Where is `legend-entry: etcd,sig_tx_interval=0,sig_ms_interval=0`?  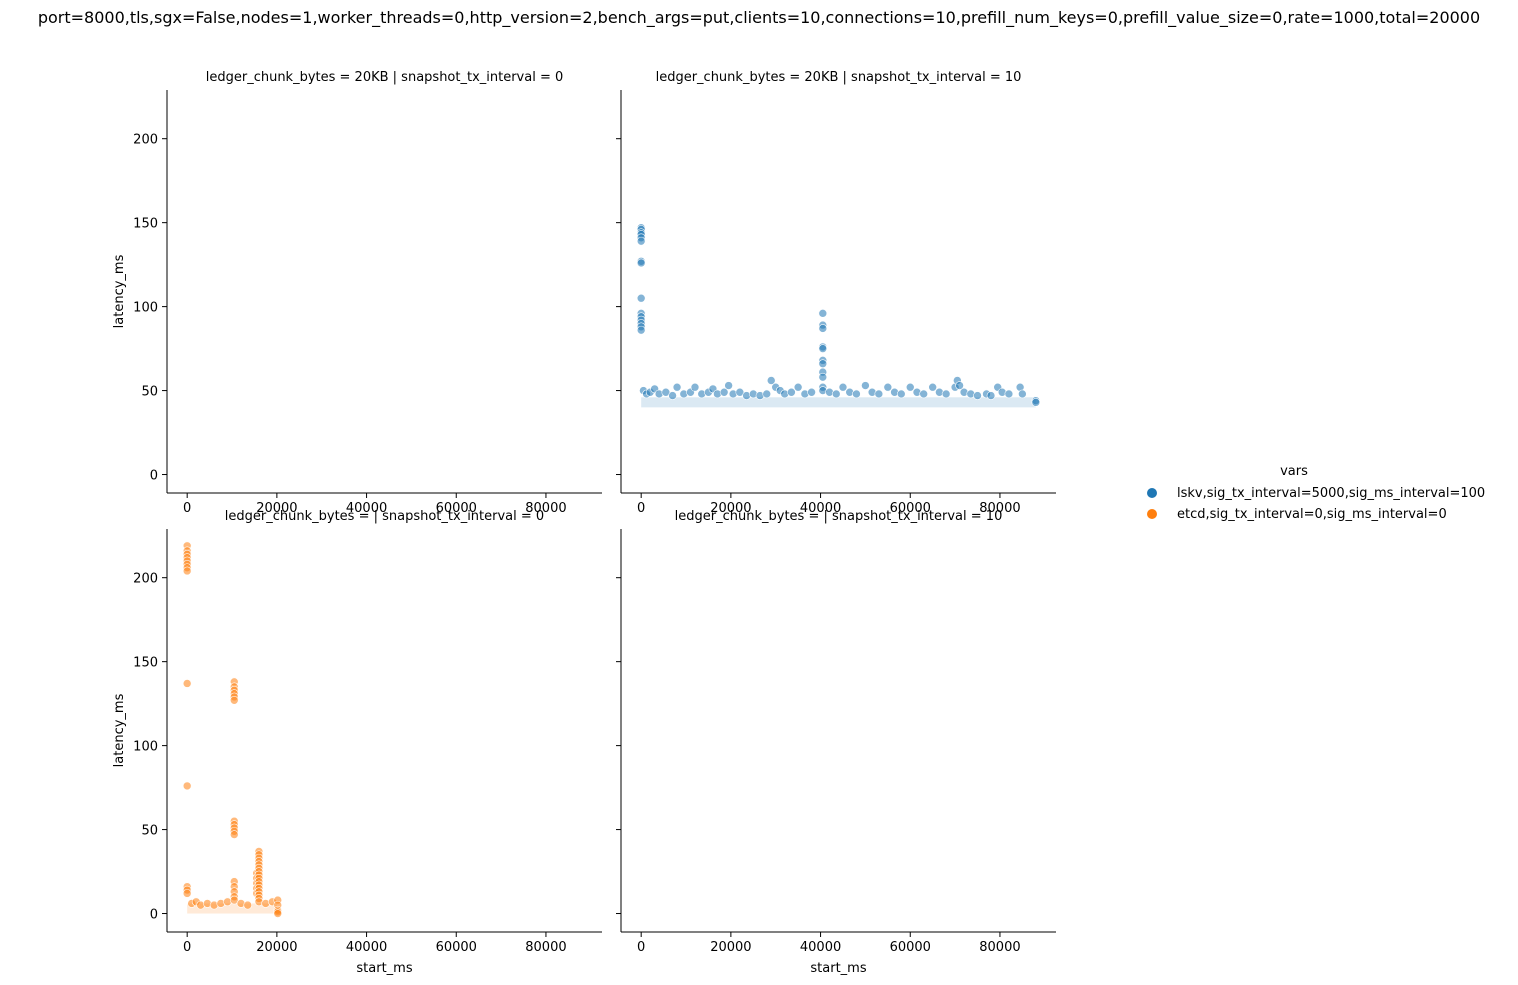
legend-entry: etcd,sig_tx_interval=0,sig_ms_interval=0 is located at coordinates (1297, 514).